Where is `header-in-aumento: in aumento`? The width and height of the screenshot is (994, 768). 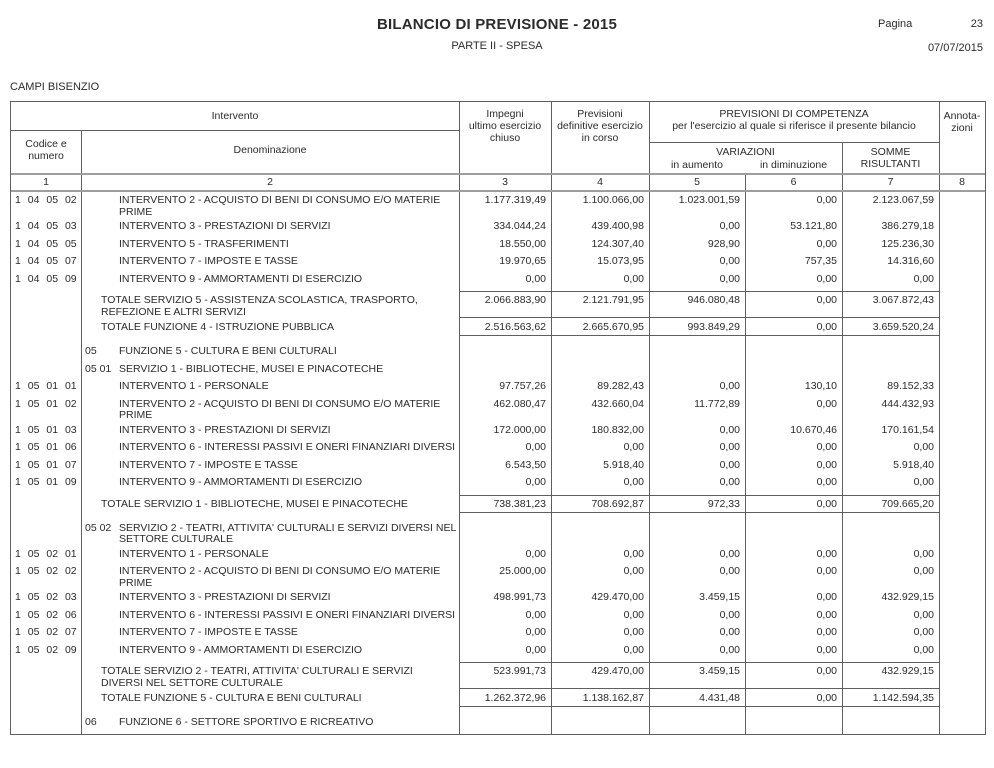 header-in-aumento: in aumento is located at coordinates (697, 165).